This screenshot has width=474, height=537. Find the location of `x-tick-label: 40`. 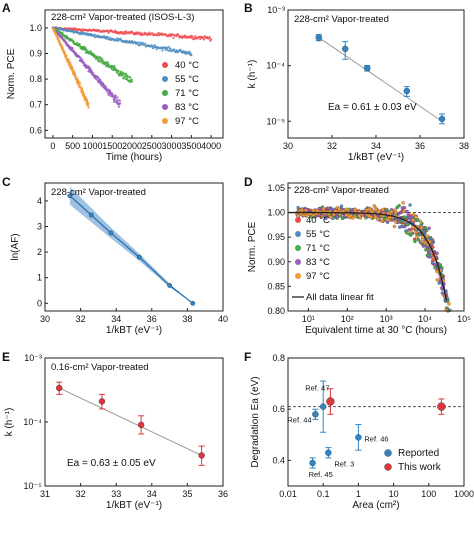

x-tick-label: 40 is located at coordinates (223, 319).